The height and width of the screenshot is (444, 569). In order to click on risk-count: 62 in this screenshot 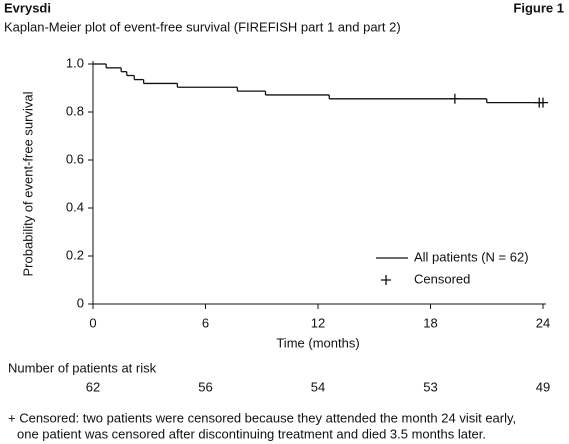, I will do `click(93, 386)`.